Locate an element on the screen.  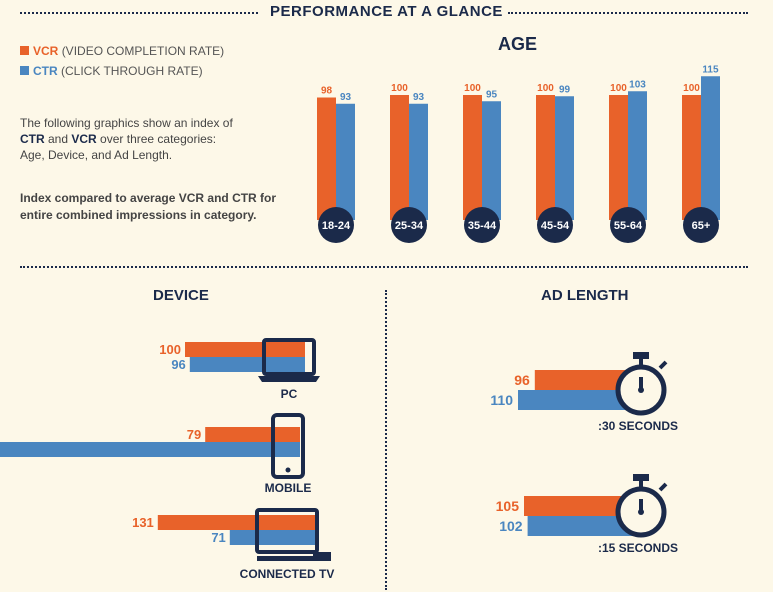
age-category-label-5: 65+ is located at coordinates (701, 226).